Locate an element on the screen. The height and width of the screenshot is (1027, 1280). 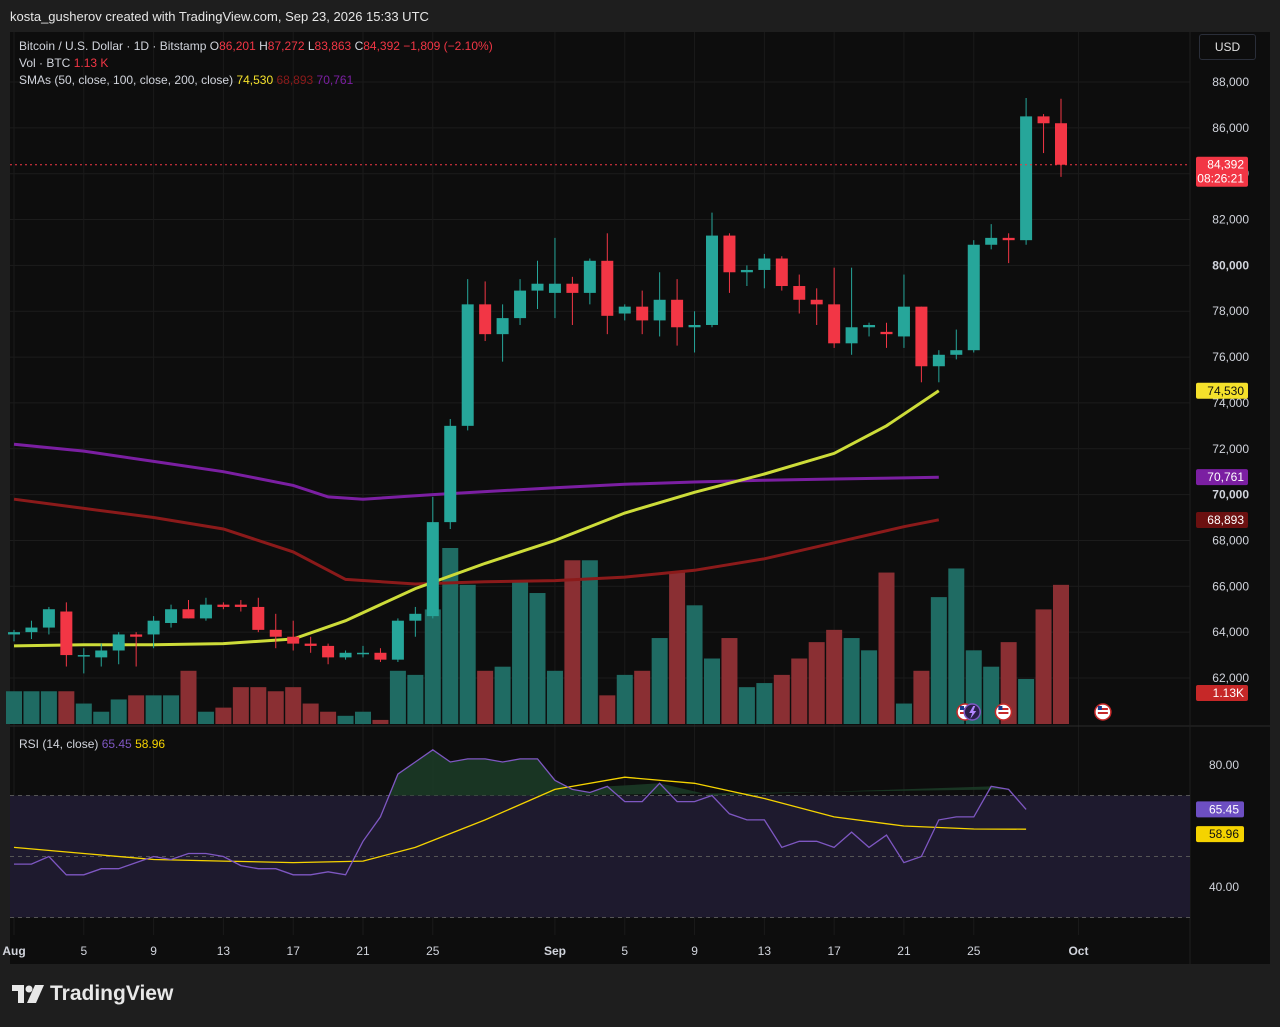
rsi-value-badge-text: 65.45 is located at coordinates (1224, 809).